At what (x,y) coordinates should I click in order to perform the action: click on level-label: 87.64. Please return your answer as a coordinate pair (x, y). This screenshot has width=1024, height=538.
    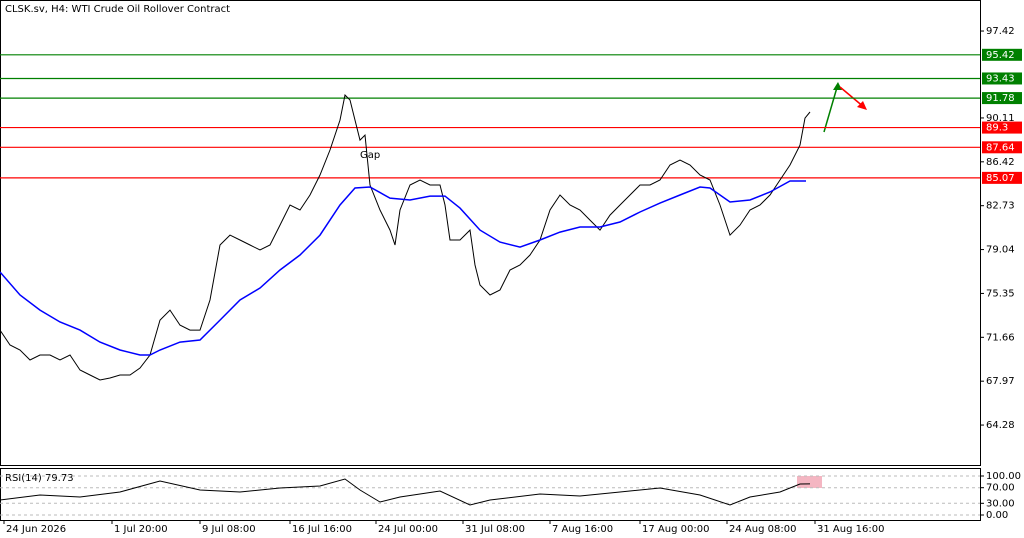
    Looking at the image, I should click on (1000, 147).